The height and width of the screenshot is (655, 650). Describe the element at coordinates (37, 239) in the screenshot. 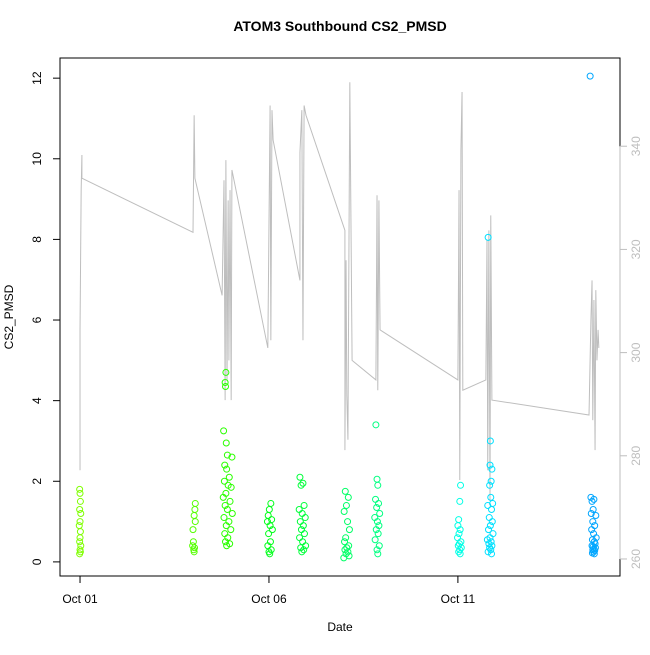

I see `y-tick-label: 8` at that location.